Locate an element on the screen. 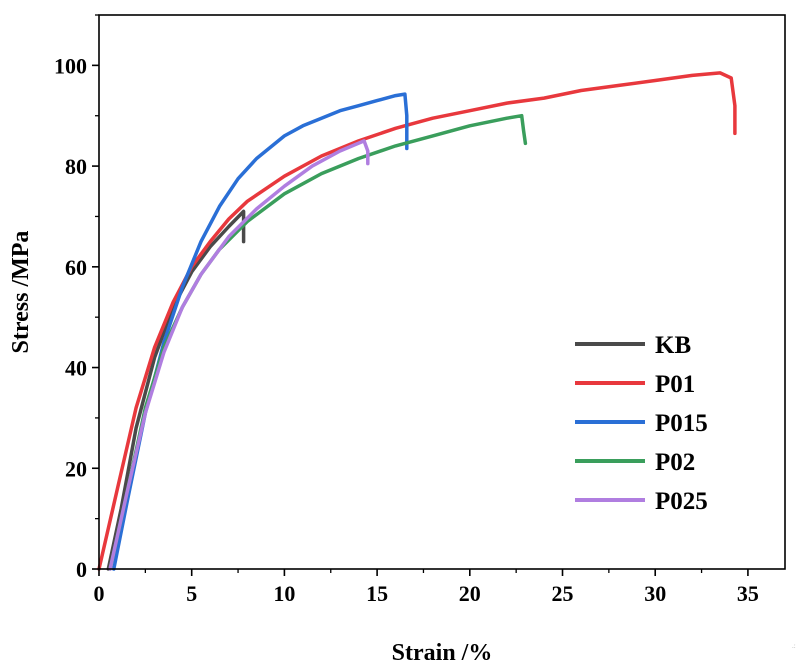  x-axis-title: Strain /% is located at coordinates (442, 653).